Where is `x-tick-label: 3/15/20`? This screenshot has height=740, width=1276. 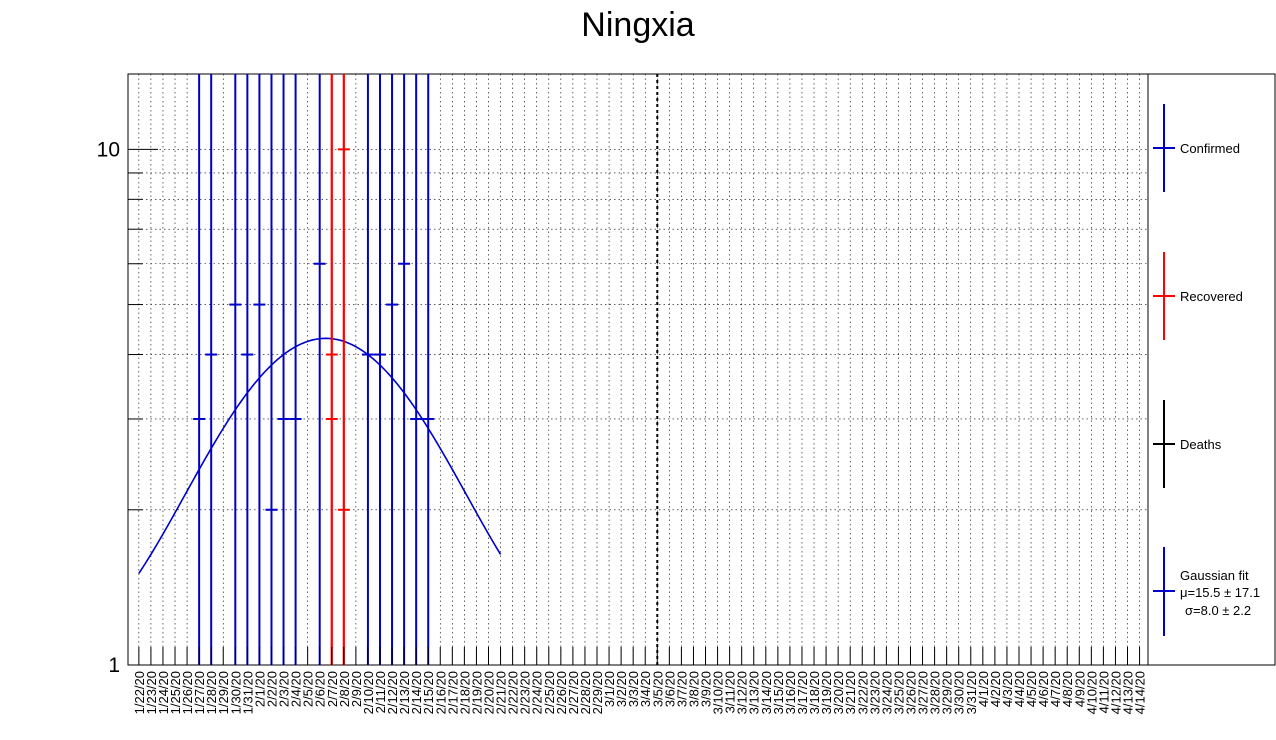
x-tick-label: 3/15/20 is located at coordinates (778, 692).